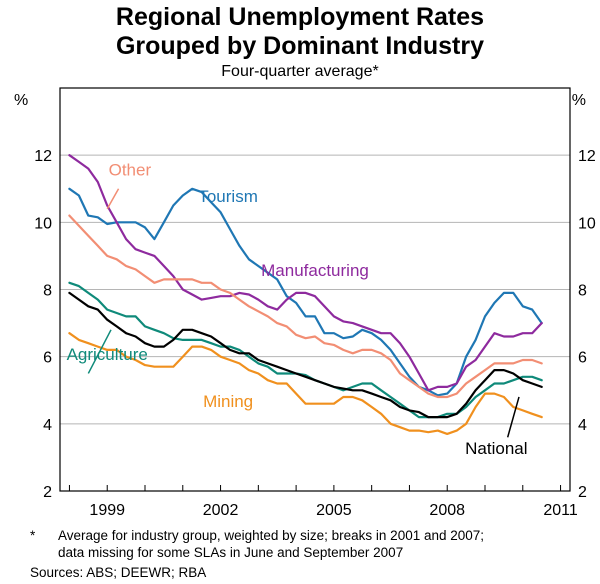  Describe the element at coordinates (228, 401) in the screenshot. I see `series-label-mining: Mining` at that location.